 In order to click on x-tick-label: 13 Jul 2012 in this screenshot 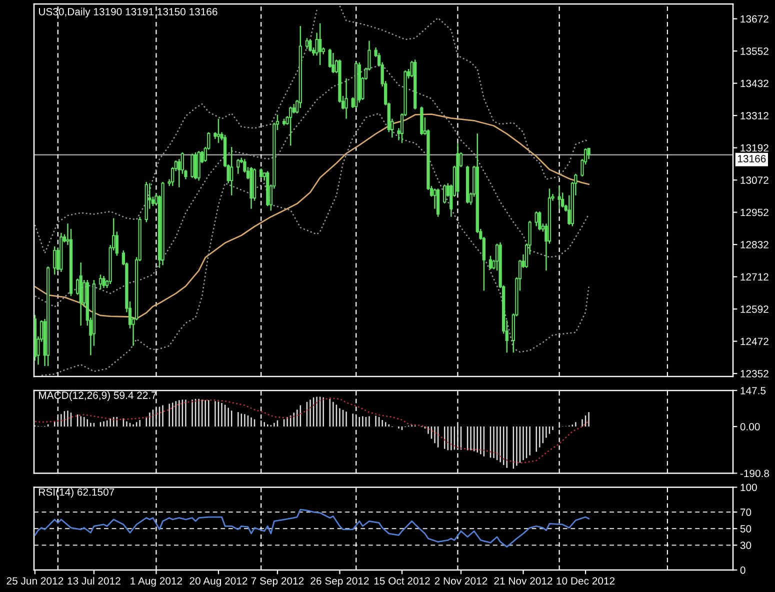, I will do `click(94, 580)`.